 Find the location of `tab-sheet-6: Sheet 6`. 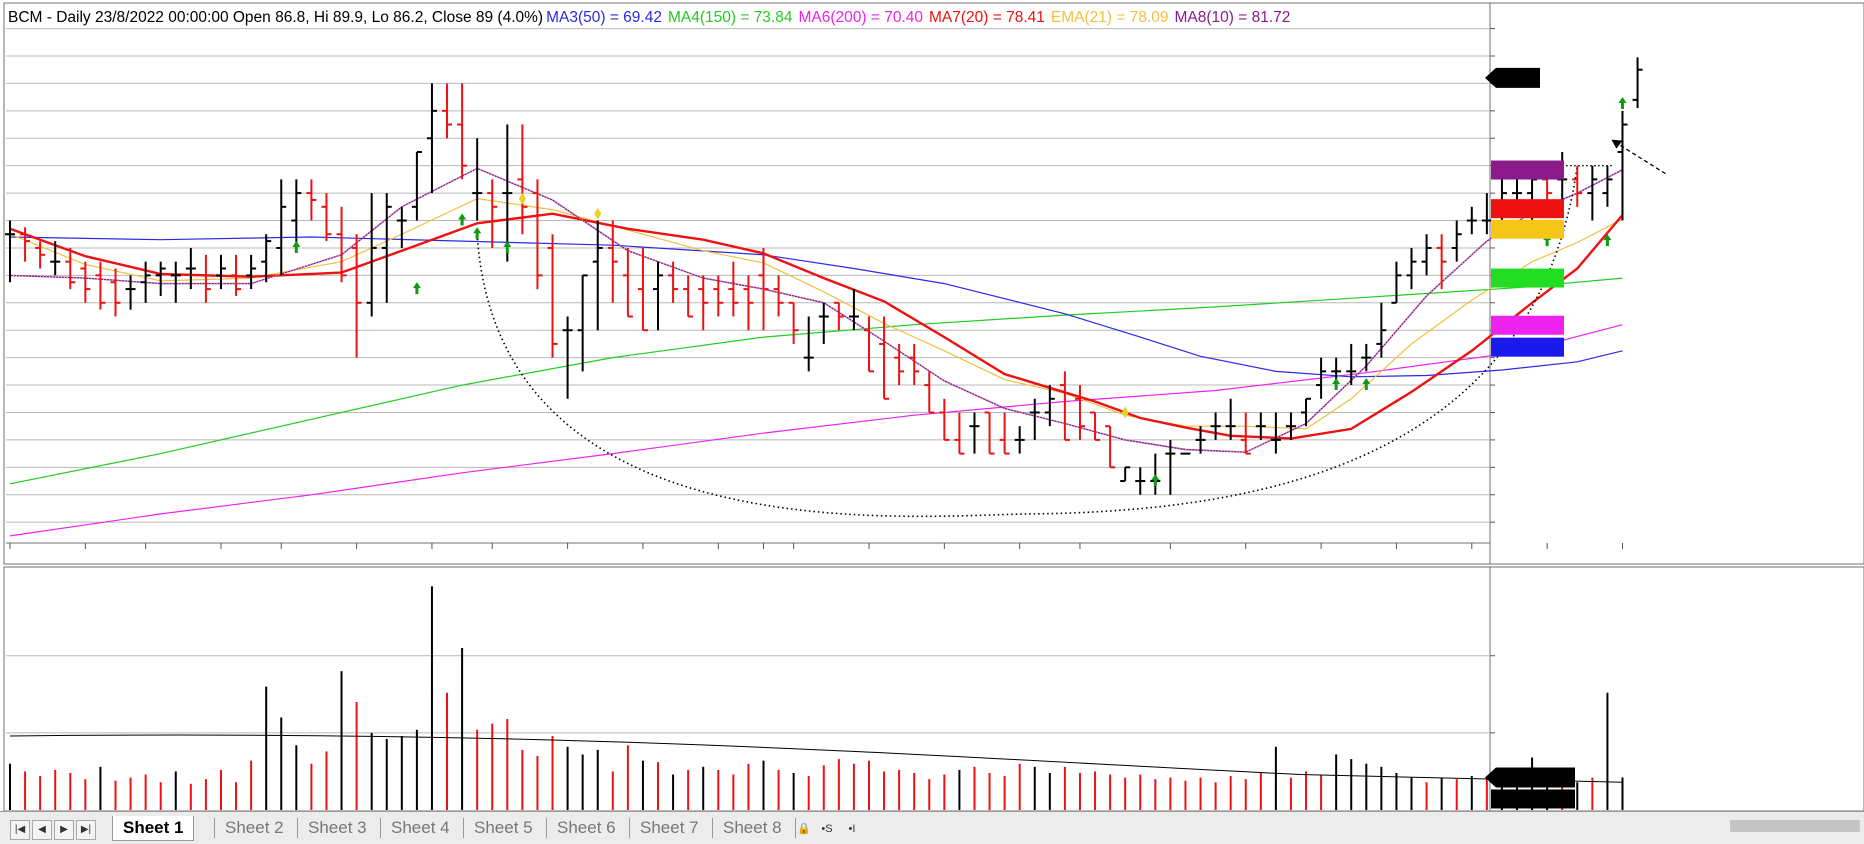

tab-sheet-6: Sheet 6 is located at coordinates (586, 827).